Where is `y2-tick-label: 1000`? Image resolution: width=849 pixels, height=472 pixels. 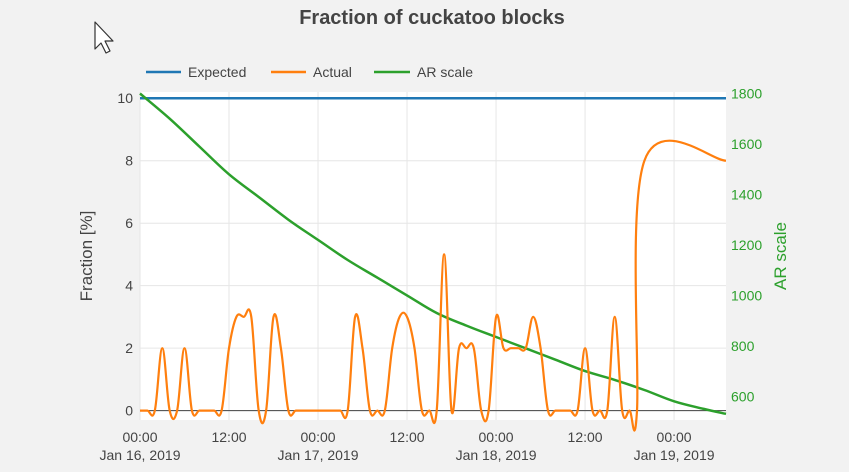 y2-tick-label: 1000 is located at coordinates (746, 295).